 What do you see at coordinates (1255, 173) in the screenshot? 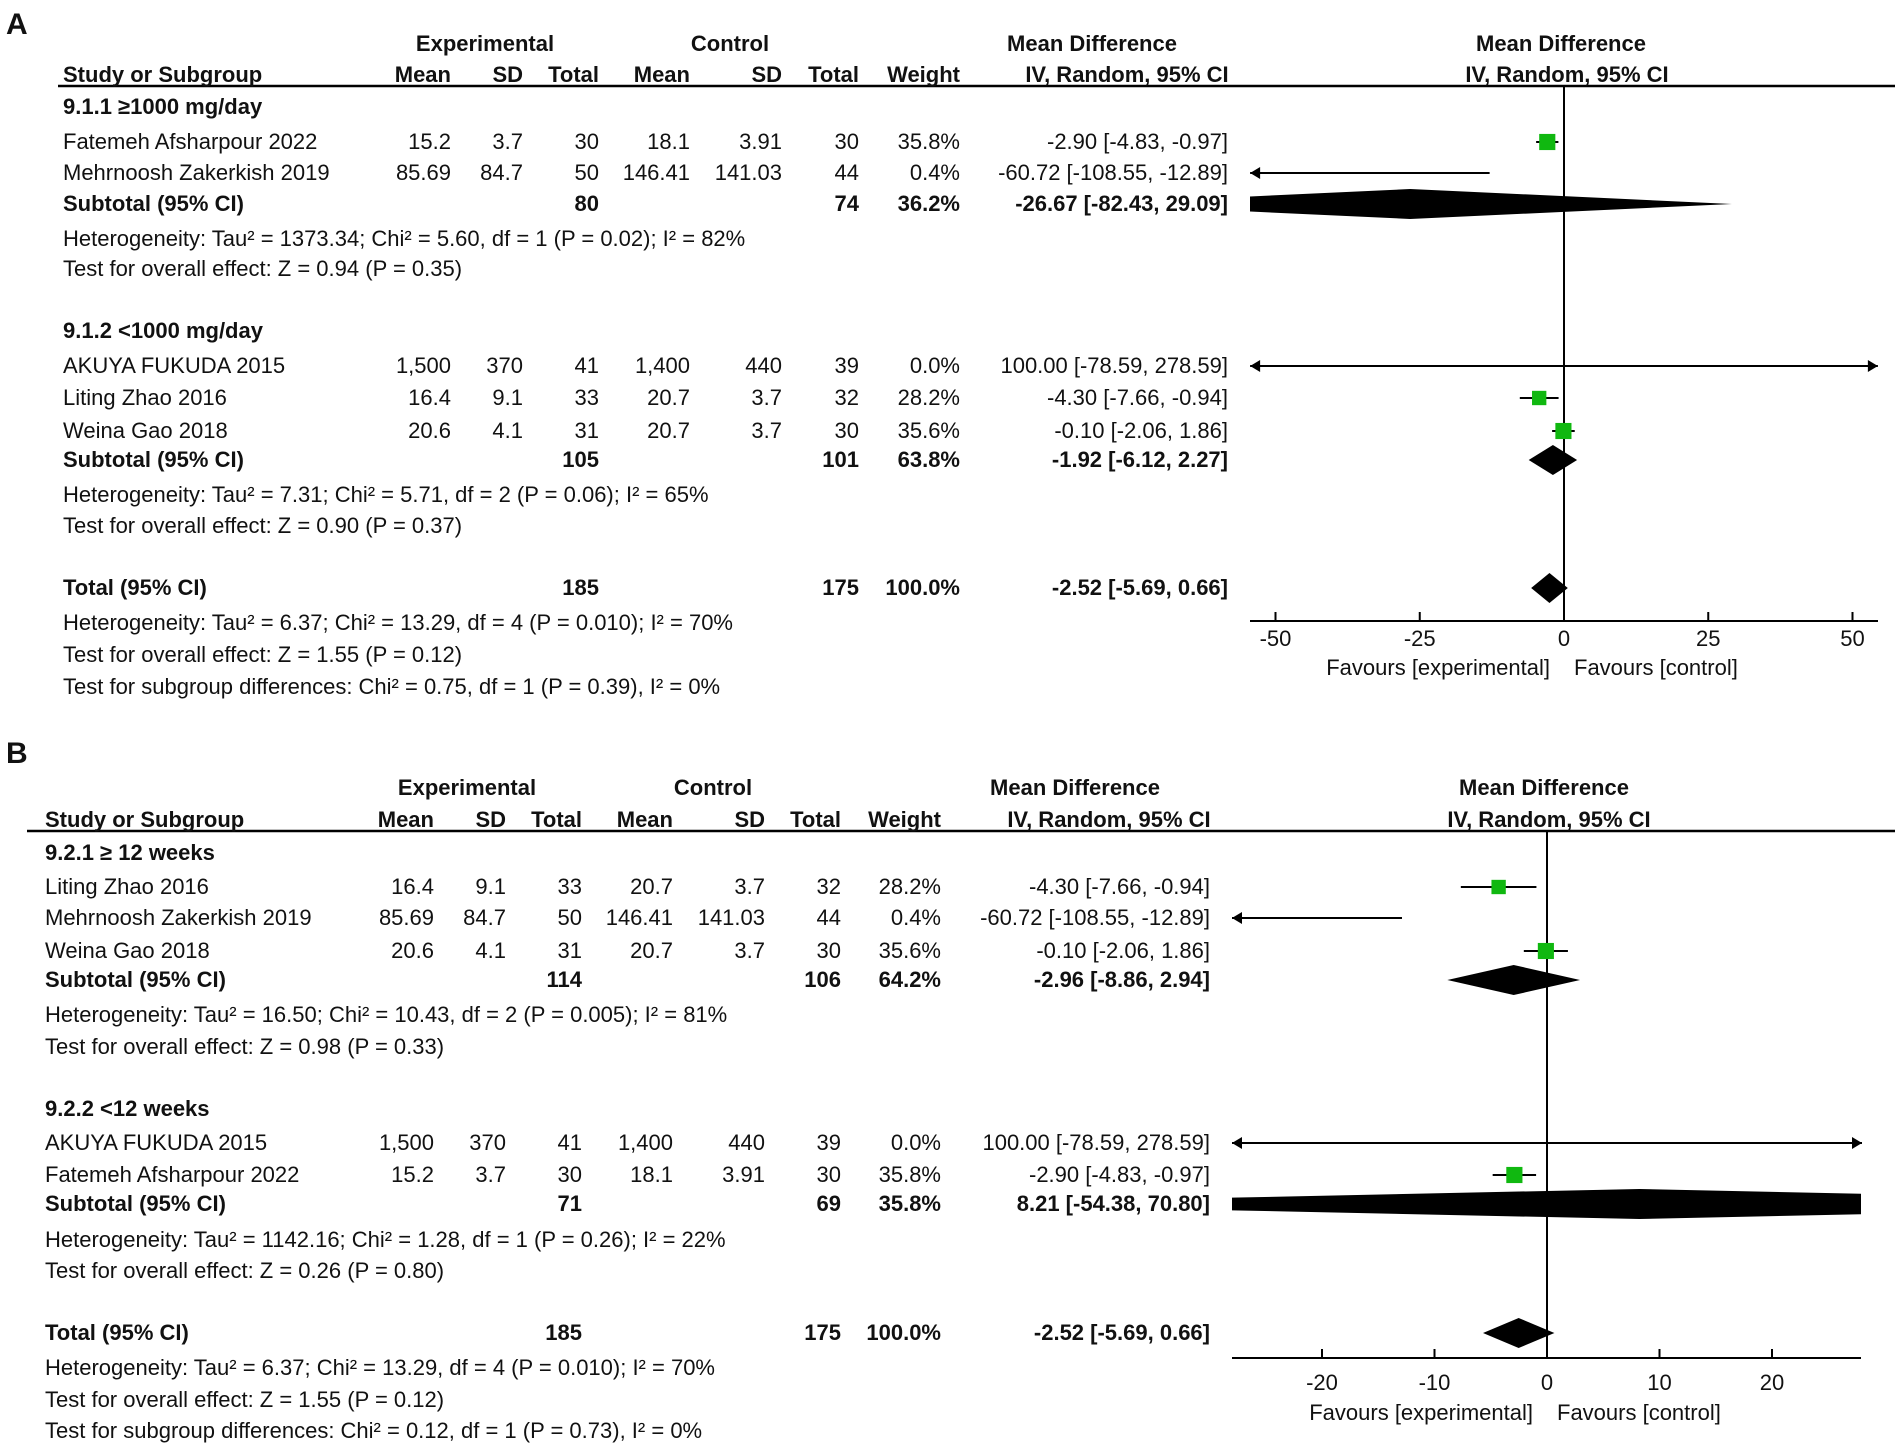
I see `arrow-left-icon` at bounding box center [1255, 173].